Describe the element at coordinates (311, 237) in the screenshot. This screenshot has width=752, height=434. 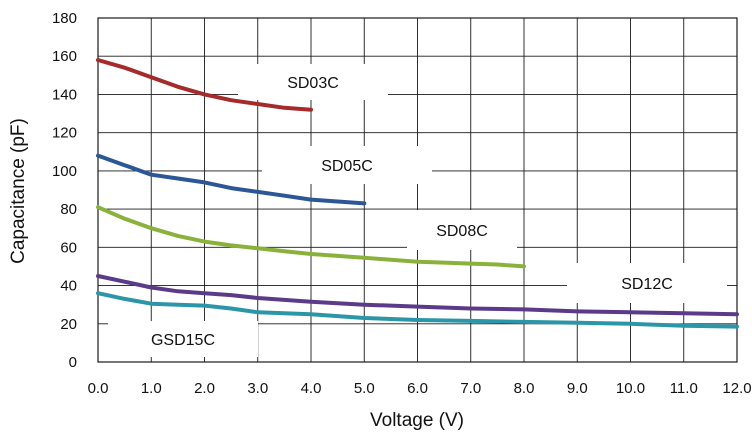
I see `series-line-sd08c` at that location.